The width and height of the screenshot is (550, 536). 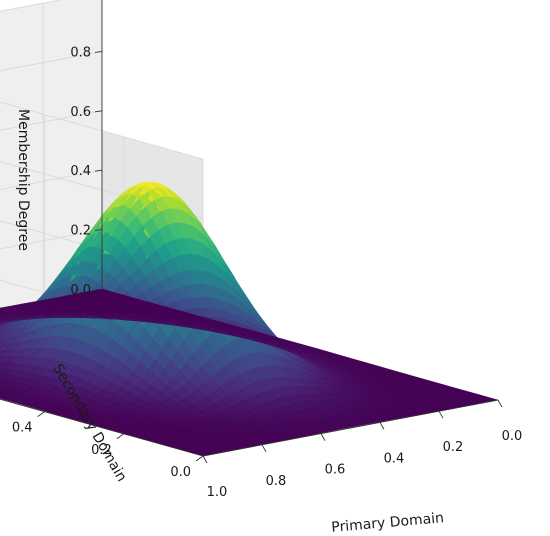 I want to click on z-tick-label: 0.0, so click(x=80, y=290).